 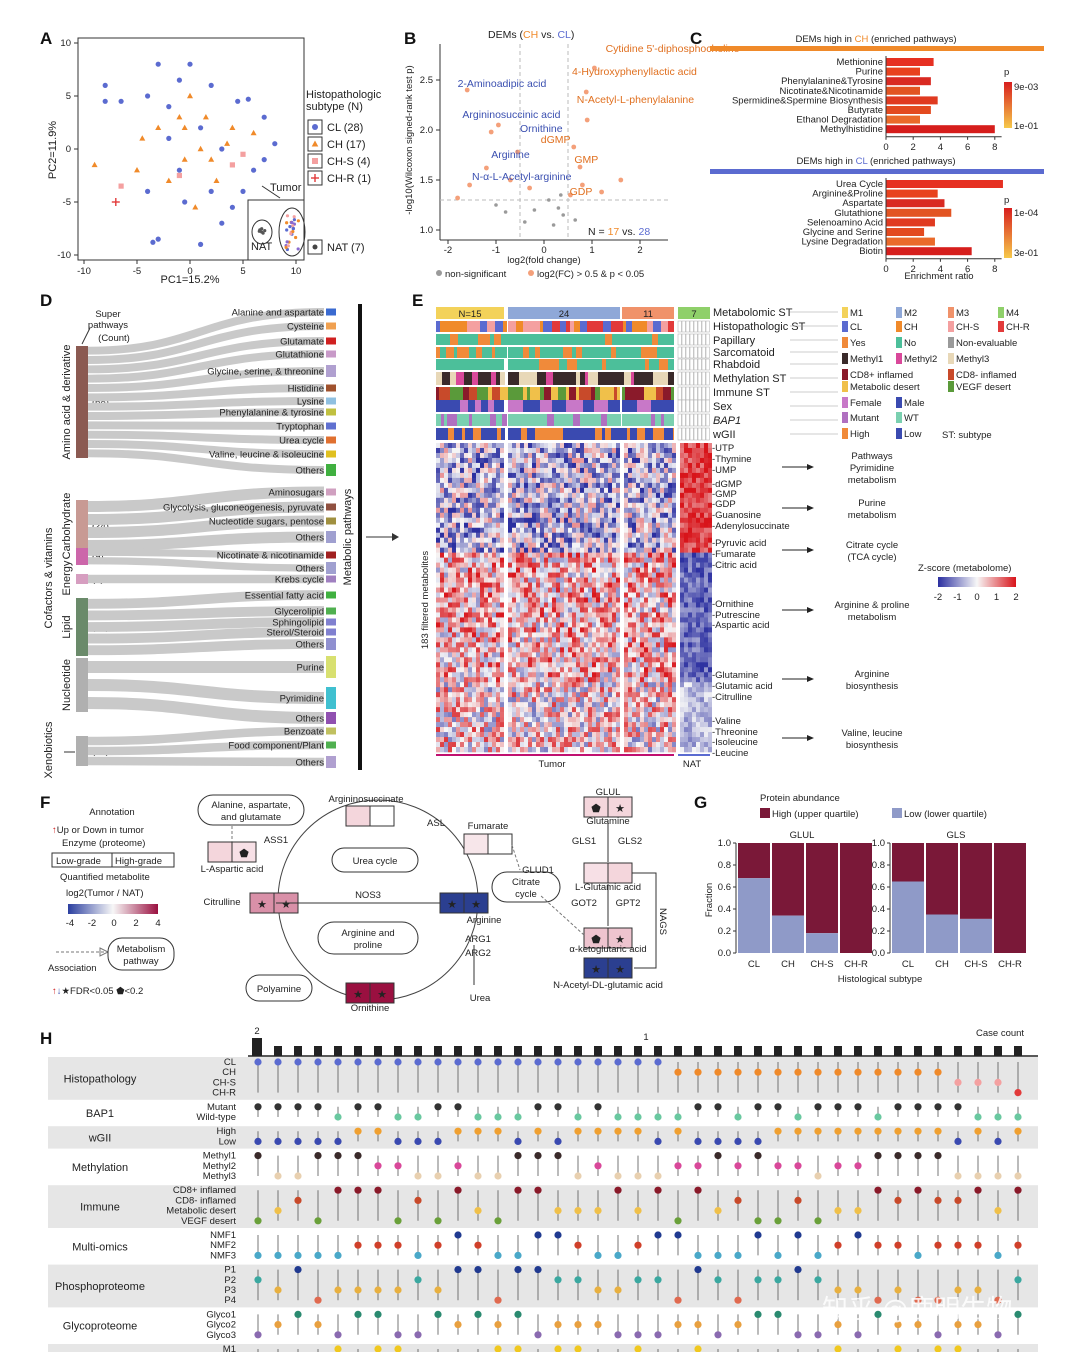 I want to click on pca-point-cl, so click(x=169, y=138).